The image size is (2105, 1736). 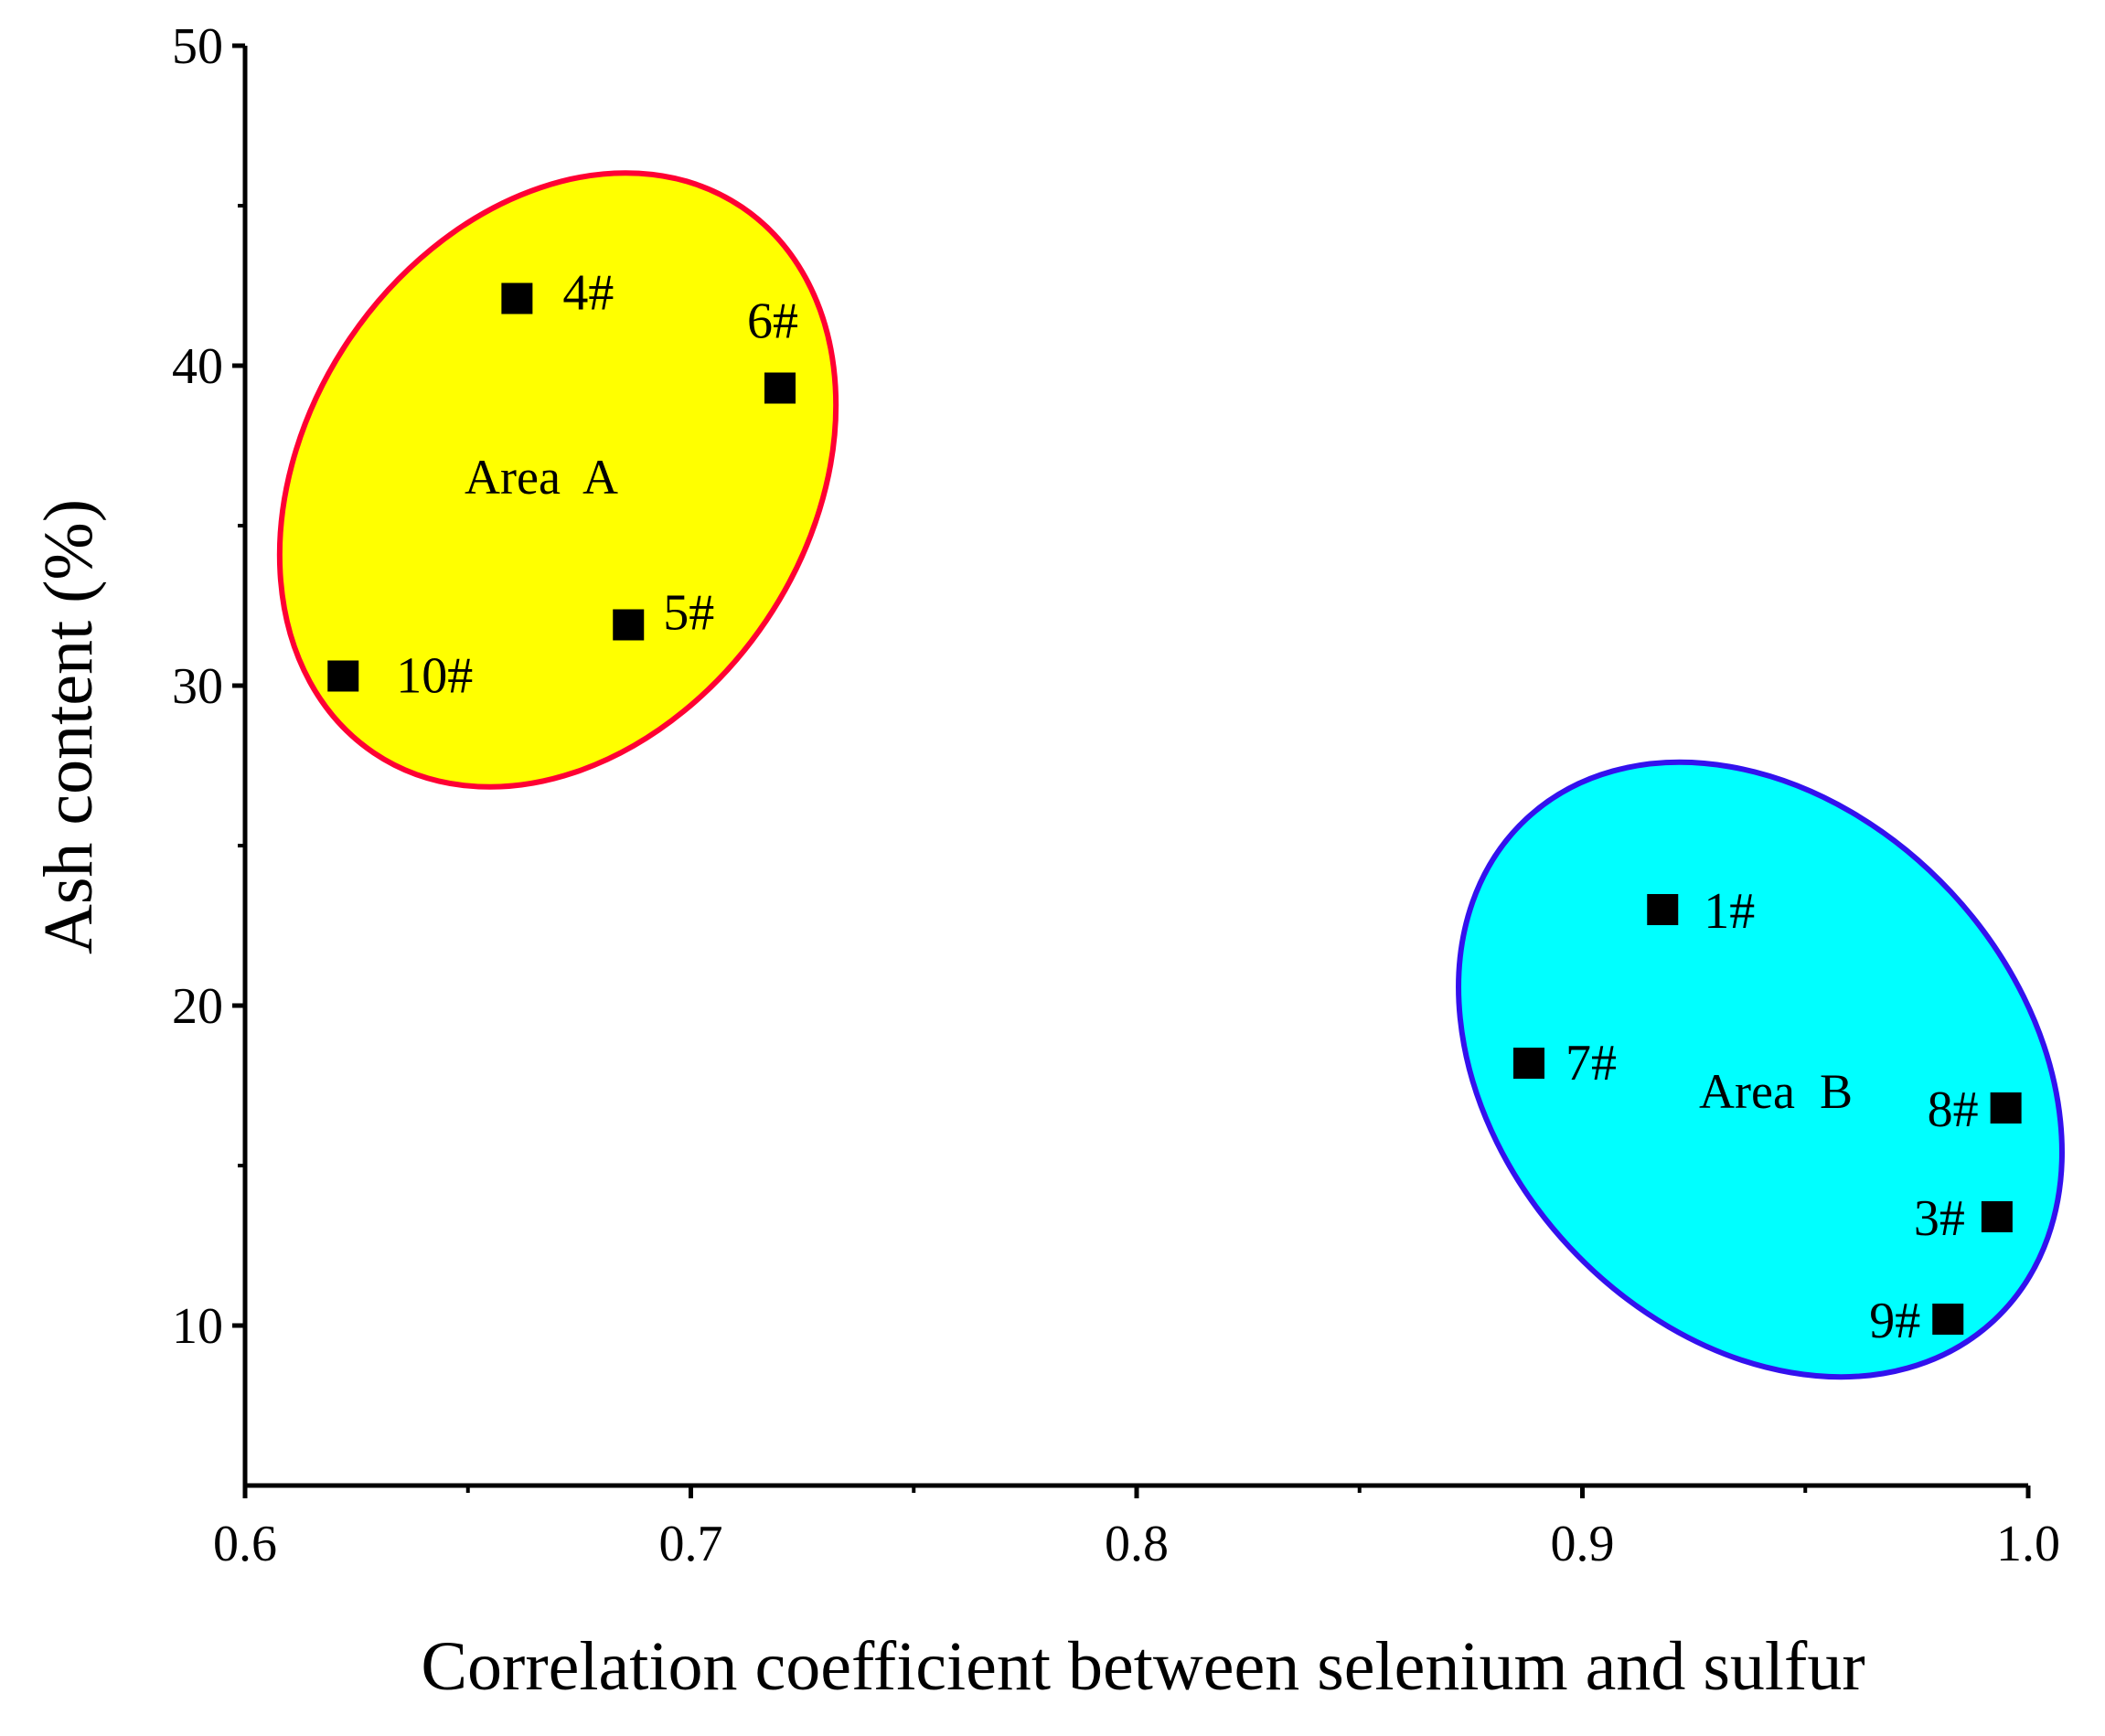 What do you see at coordinates (1528, 1063) in the screenshot?
I see `point-7-marker` at bounding box center [1528, 1063].